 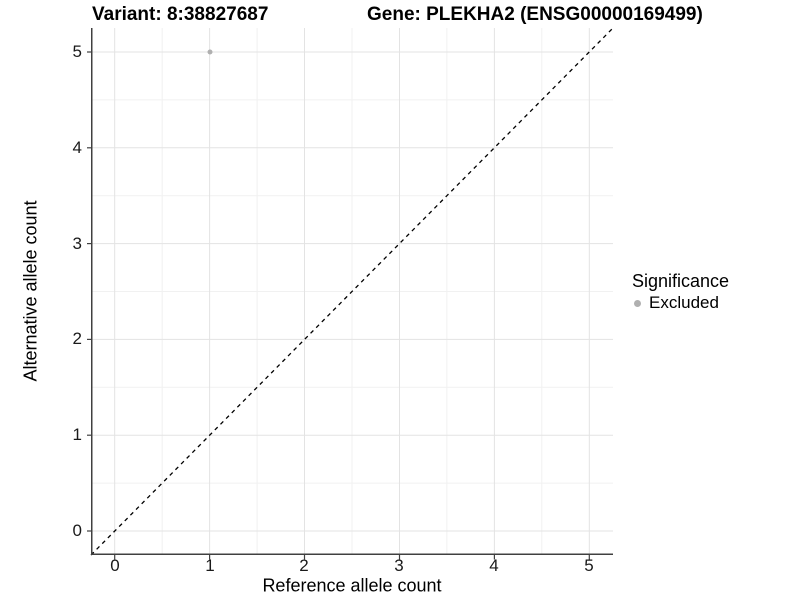 What do you see at coordinates (77, 434) in the screenshot?
I see `y-tick-label: 1` at bounding box center [77, 434].